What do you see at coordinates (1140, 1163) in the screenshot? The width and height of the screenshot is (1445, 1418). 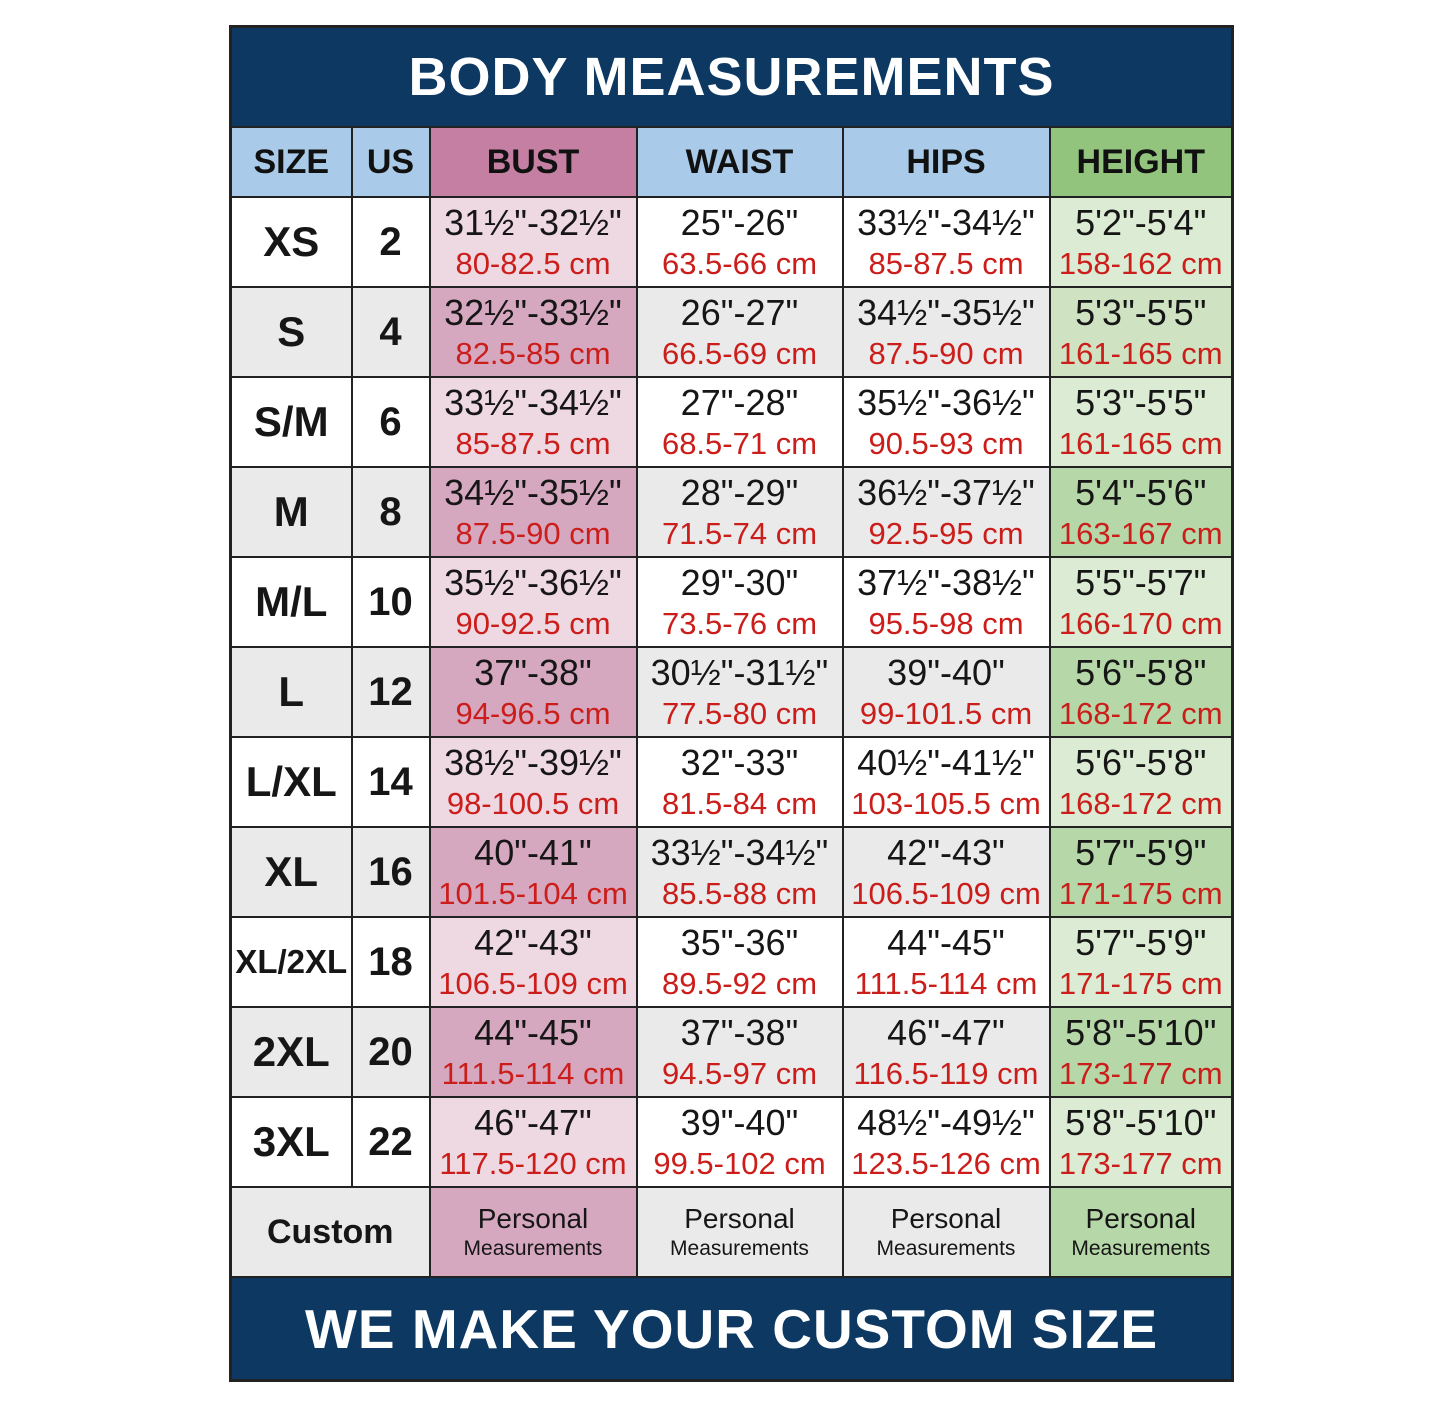 I see `height-cm-value: 173-177 cm` at bounding box center [1140, 1163].